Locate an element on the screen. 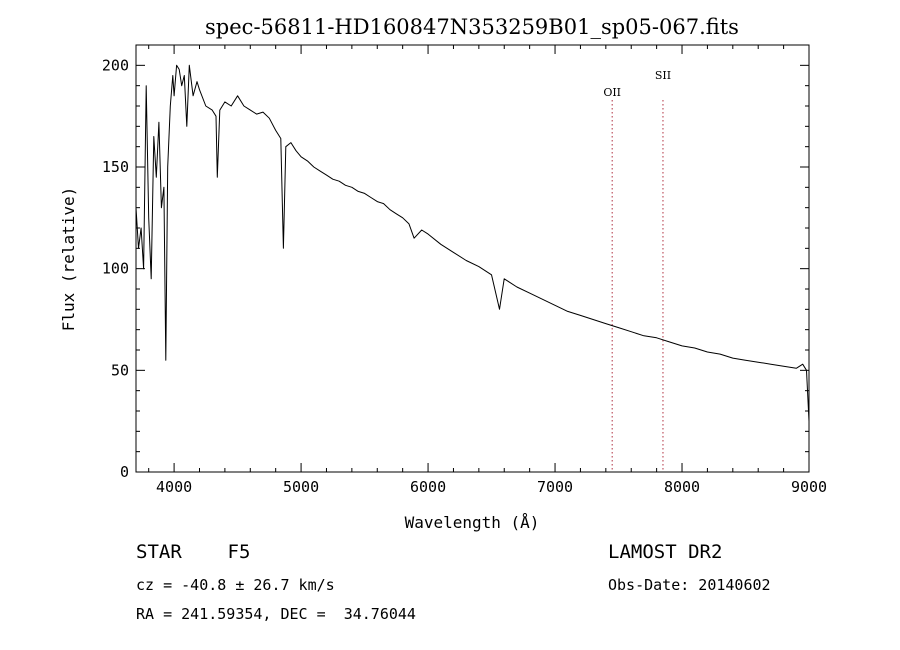  y-tick-label: 150 is located at coordinates (115, 167).